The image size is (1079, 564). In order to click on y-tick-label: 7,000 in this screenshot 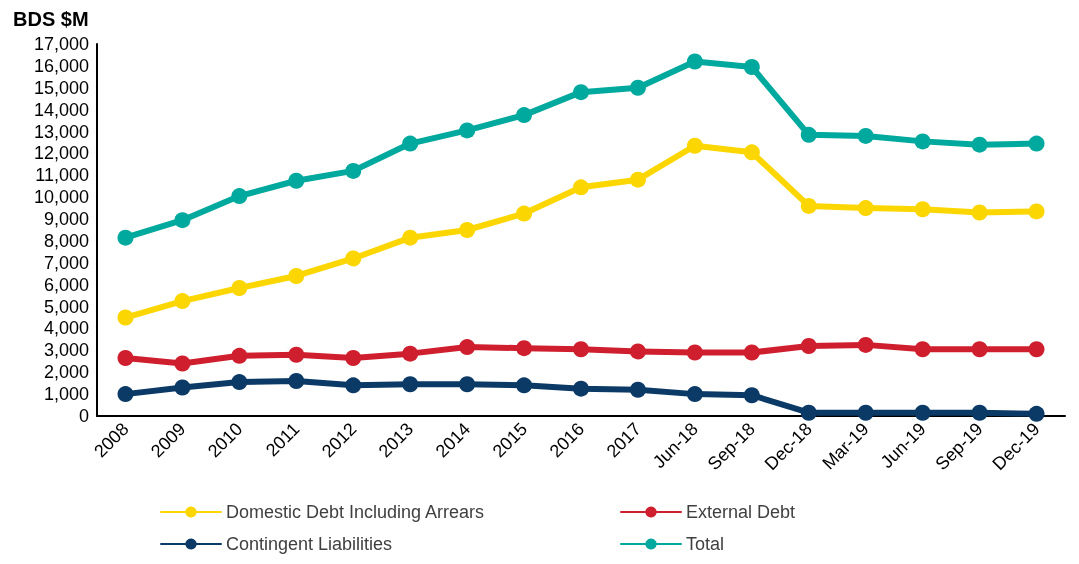, I will do `click(66, 262)`.